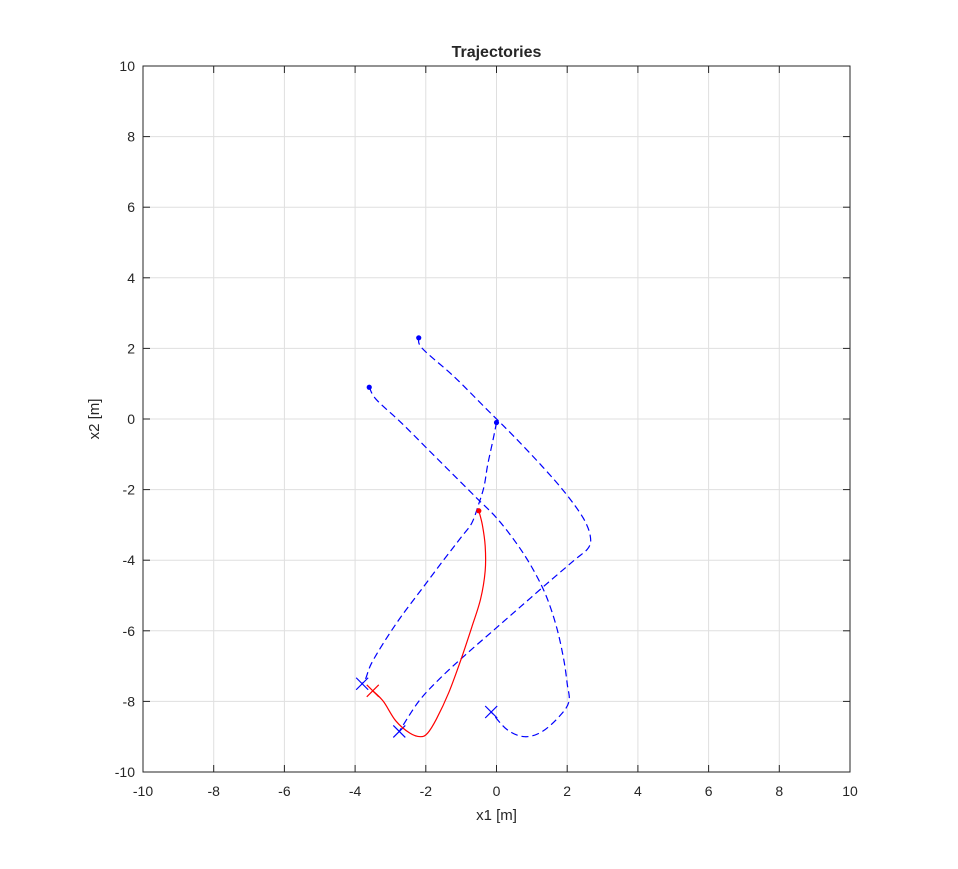 This screenshot has height=869, width=958. Describe the element at coordinates (131, 278) in the screenshot. I see `y-tick-label: 4` at that location.